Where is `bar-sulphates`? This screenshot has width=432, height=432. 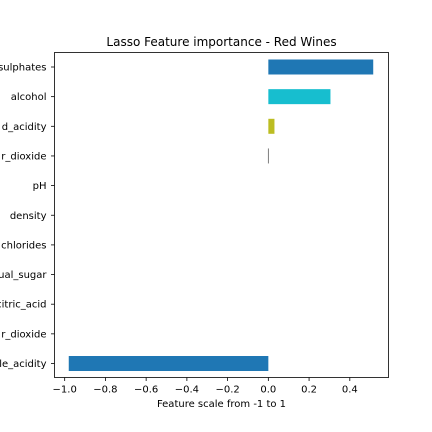
bar-sulphates is located at coordinates (320, 67).